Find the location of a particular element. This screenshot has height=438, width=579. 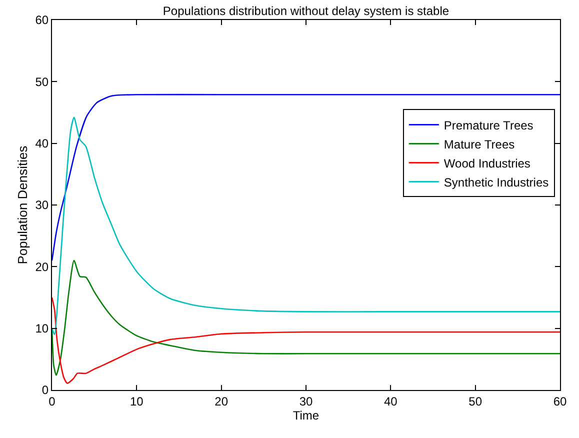

y-tick-label: 60 is located at coordinates (42, 20).